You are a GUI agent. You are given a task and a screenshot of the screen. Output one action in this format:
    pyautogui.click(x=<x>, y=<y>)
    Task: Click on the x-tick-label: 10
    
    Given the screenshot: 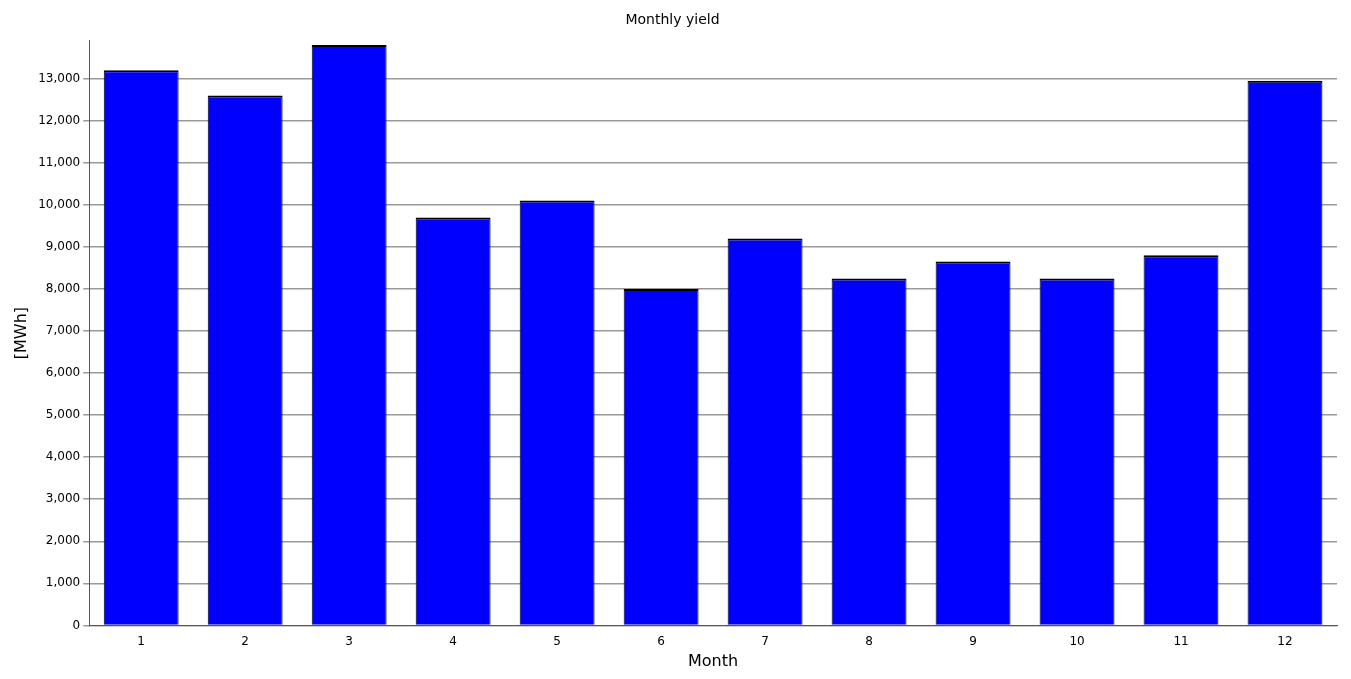 What is the action you would take?
    pyautogui.click(x=1077, y=640)
    